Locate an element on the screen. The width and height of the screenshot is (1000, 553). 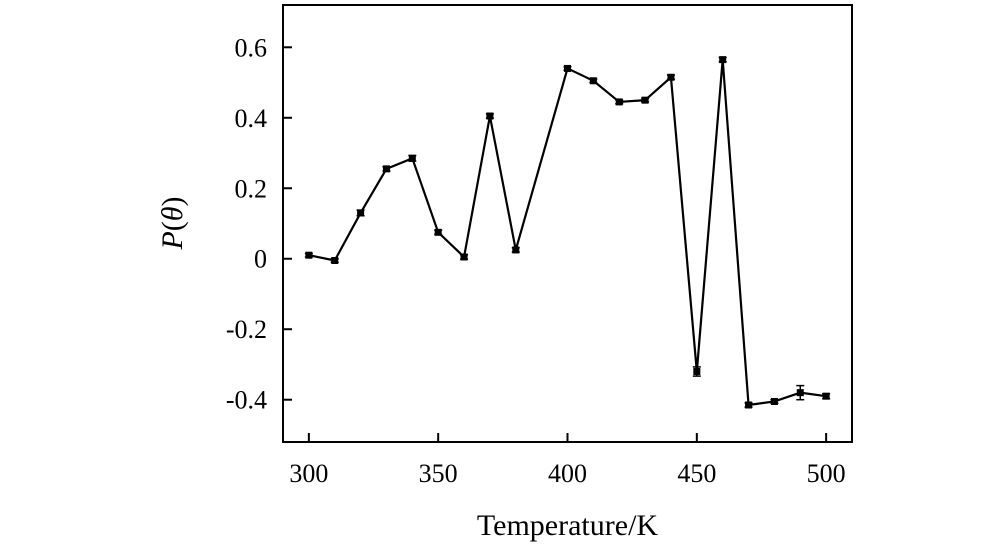
y-axis-title-arg: θ is located at coordinates (172, 213).